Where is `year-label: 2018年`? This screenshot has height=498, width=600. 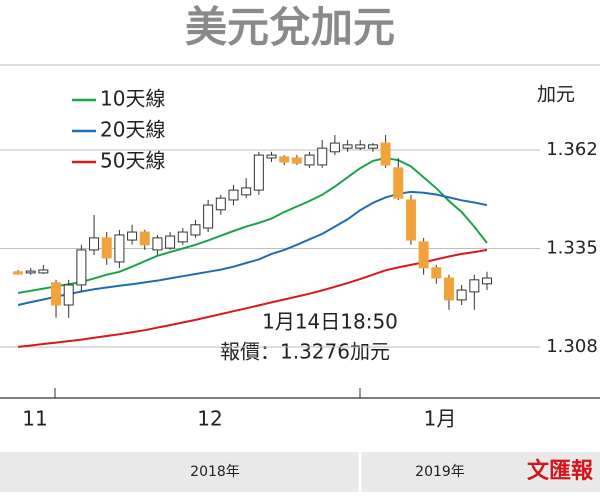 year-label: 2018年 is located at coordinates (215, 472).